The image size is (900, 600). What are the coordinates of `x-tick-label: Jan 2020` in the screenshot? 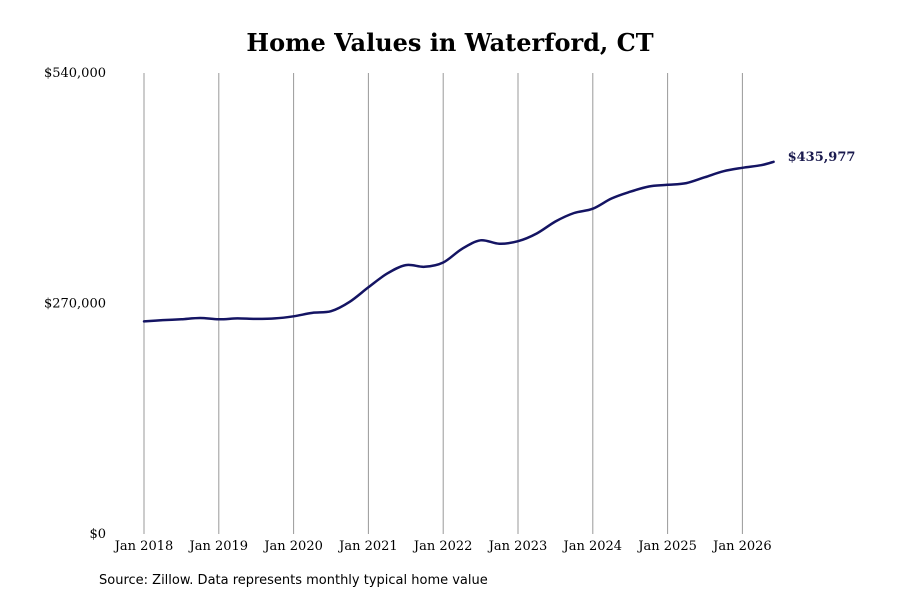 It's located at (292, 546).